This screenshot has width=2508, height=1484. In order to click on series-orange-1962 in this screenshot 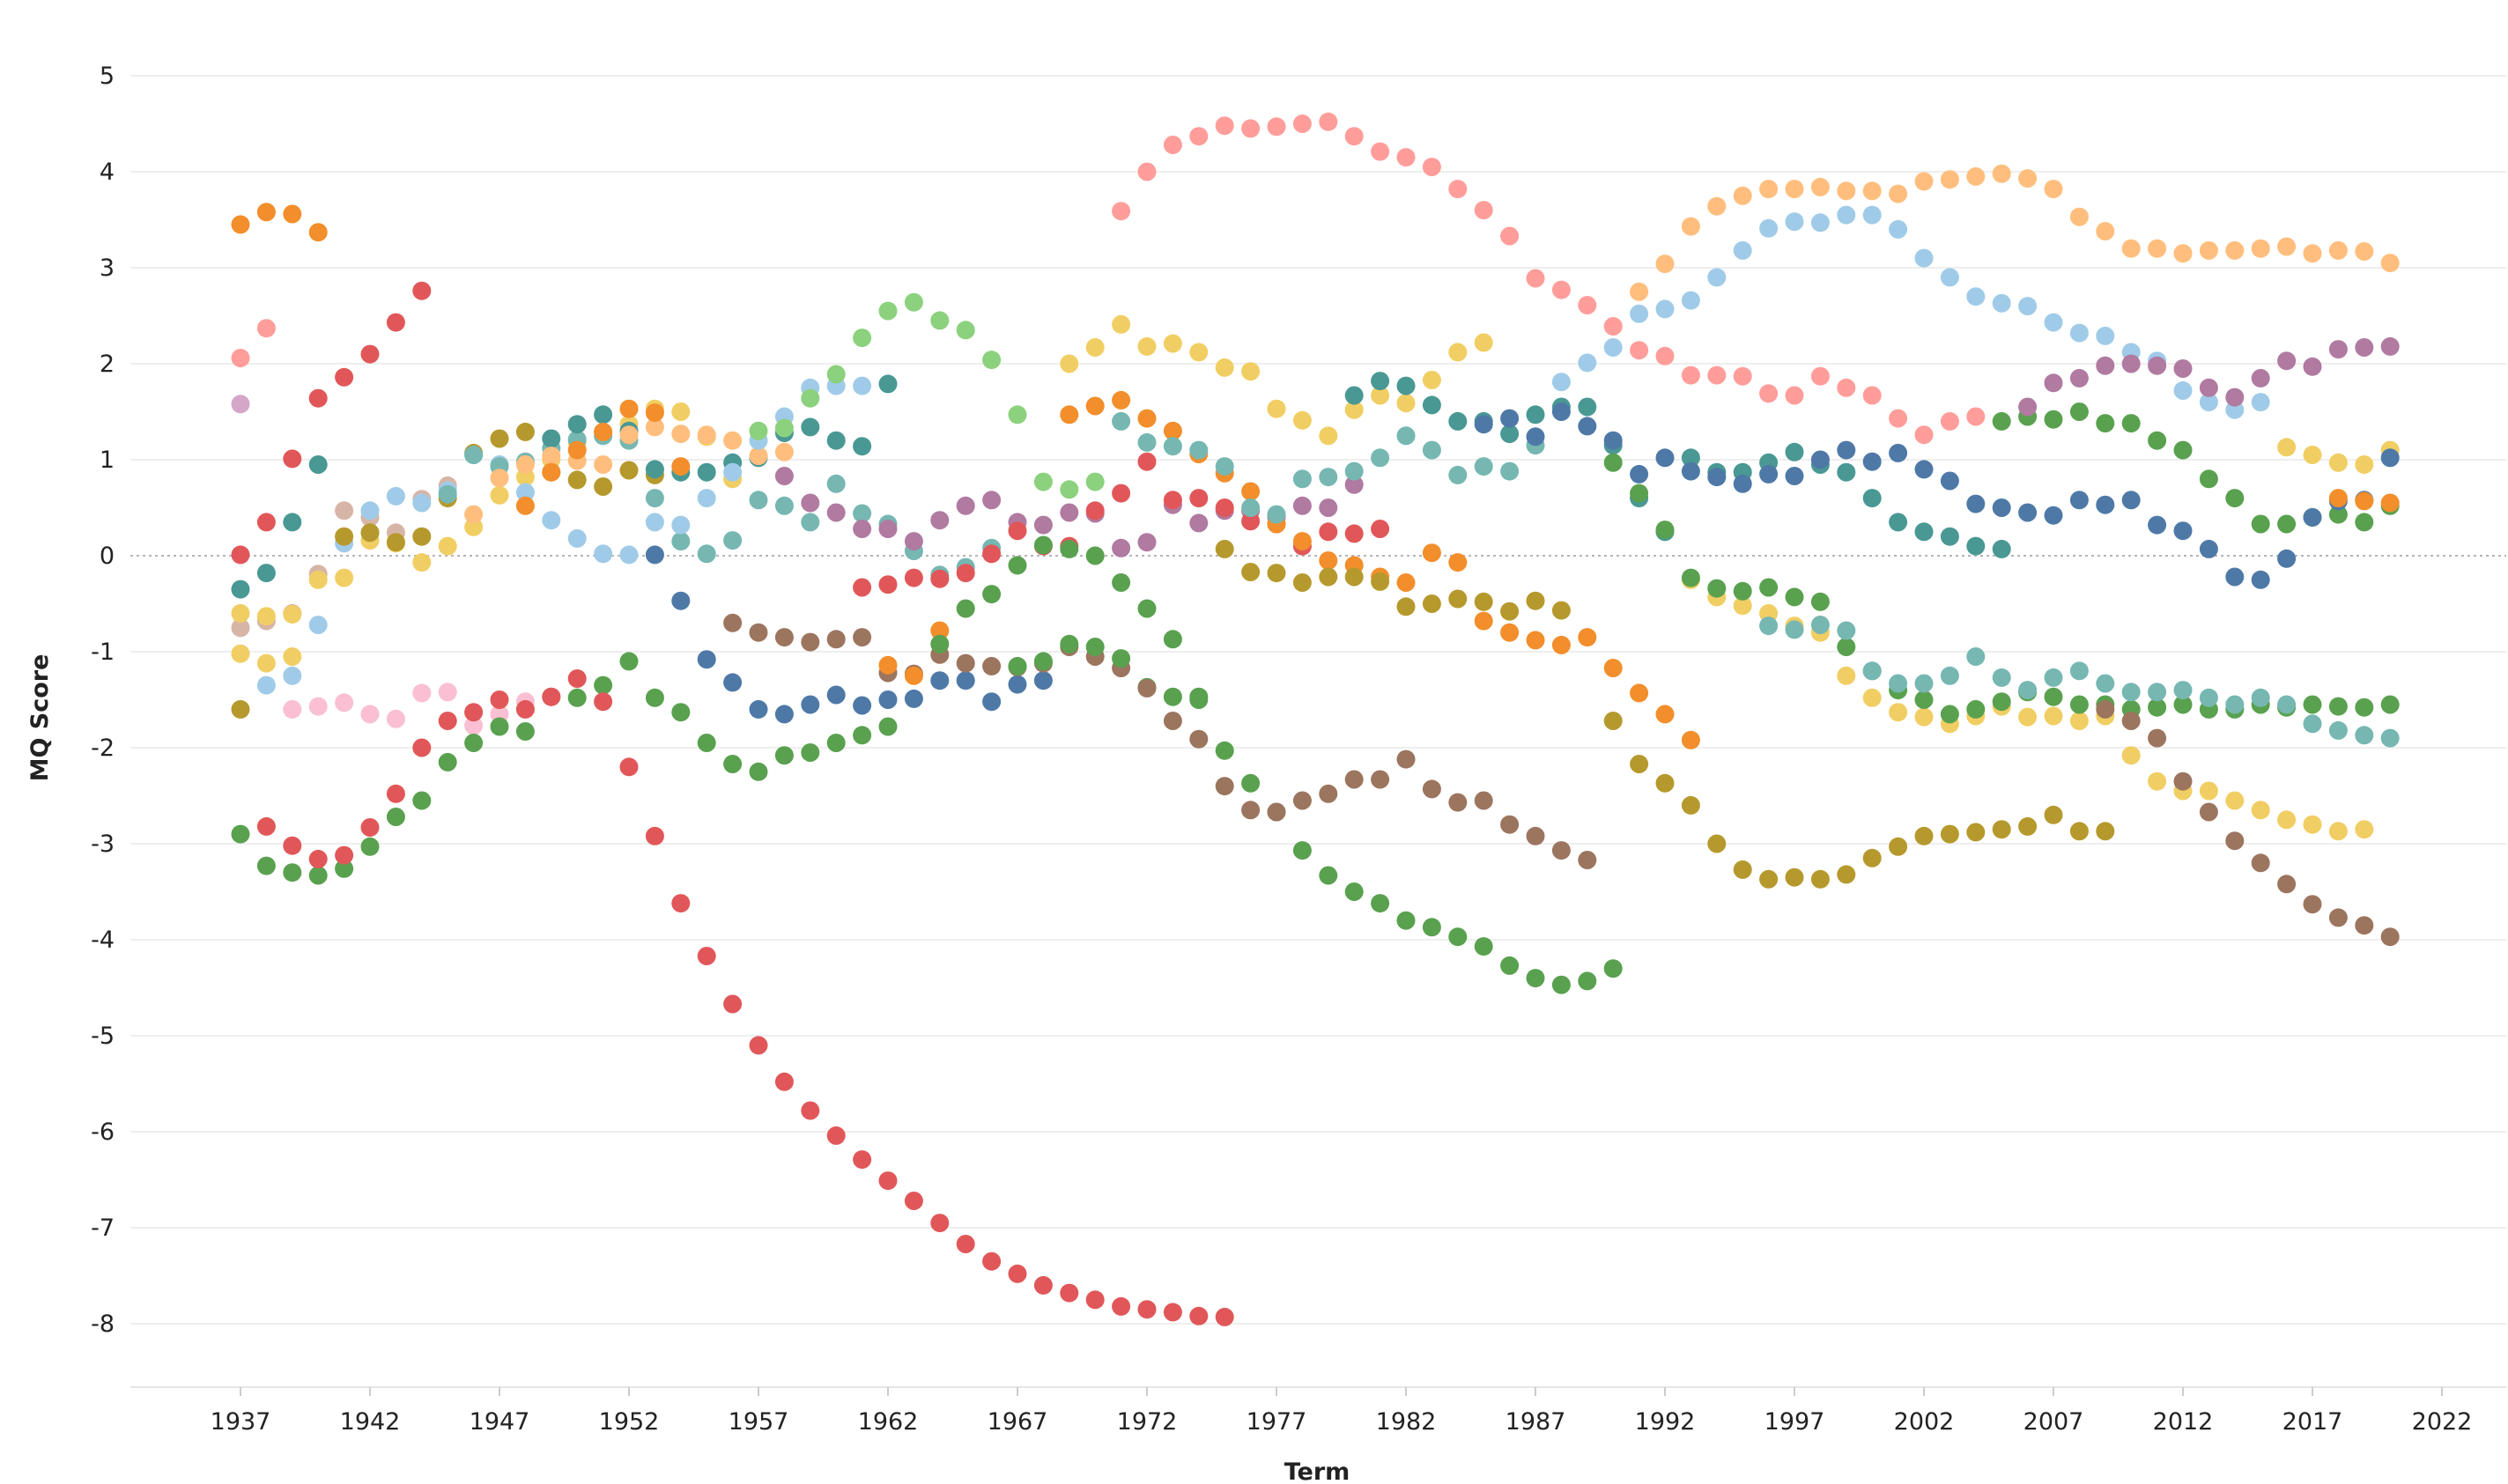, I will do `click(1173, 537)`.